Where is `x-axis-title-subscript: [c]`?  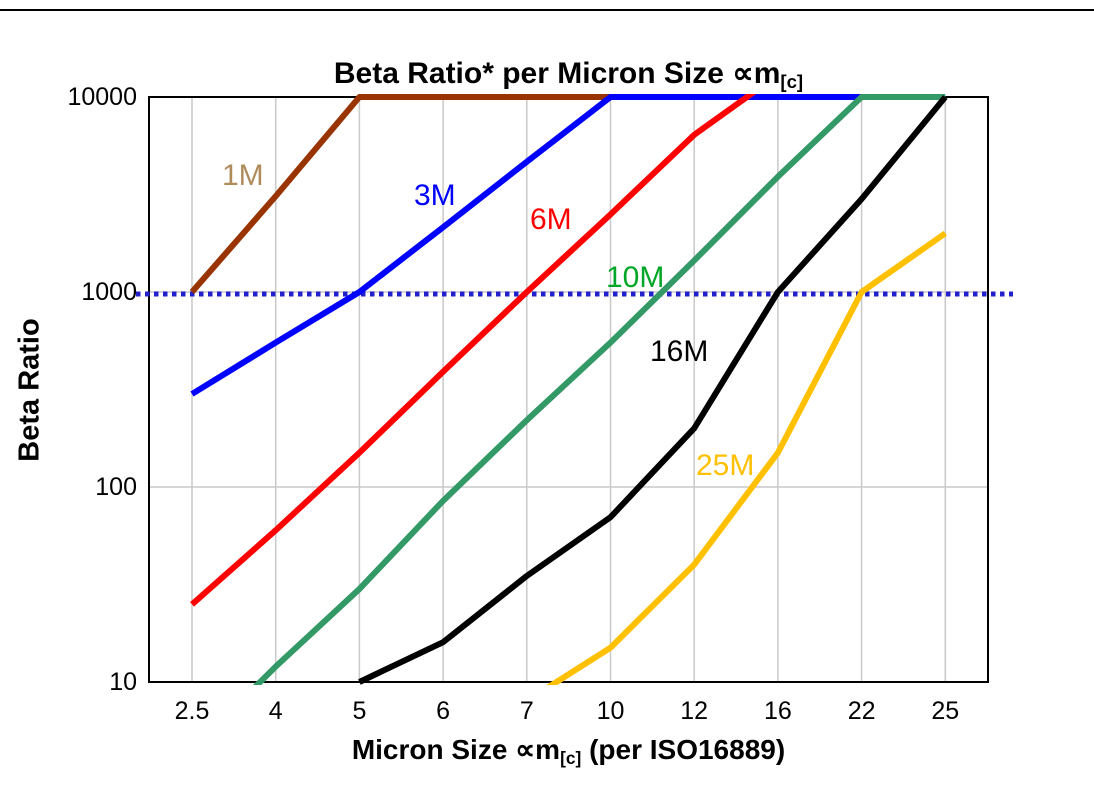 x-axis-title-subscript: [c] is located at coordinates (571, 757).